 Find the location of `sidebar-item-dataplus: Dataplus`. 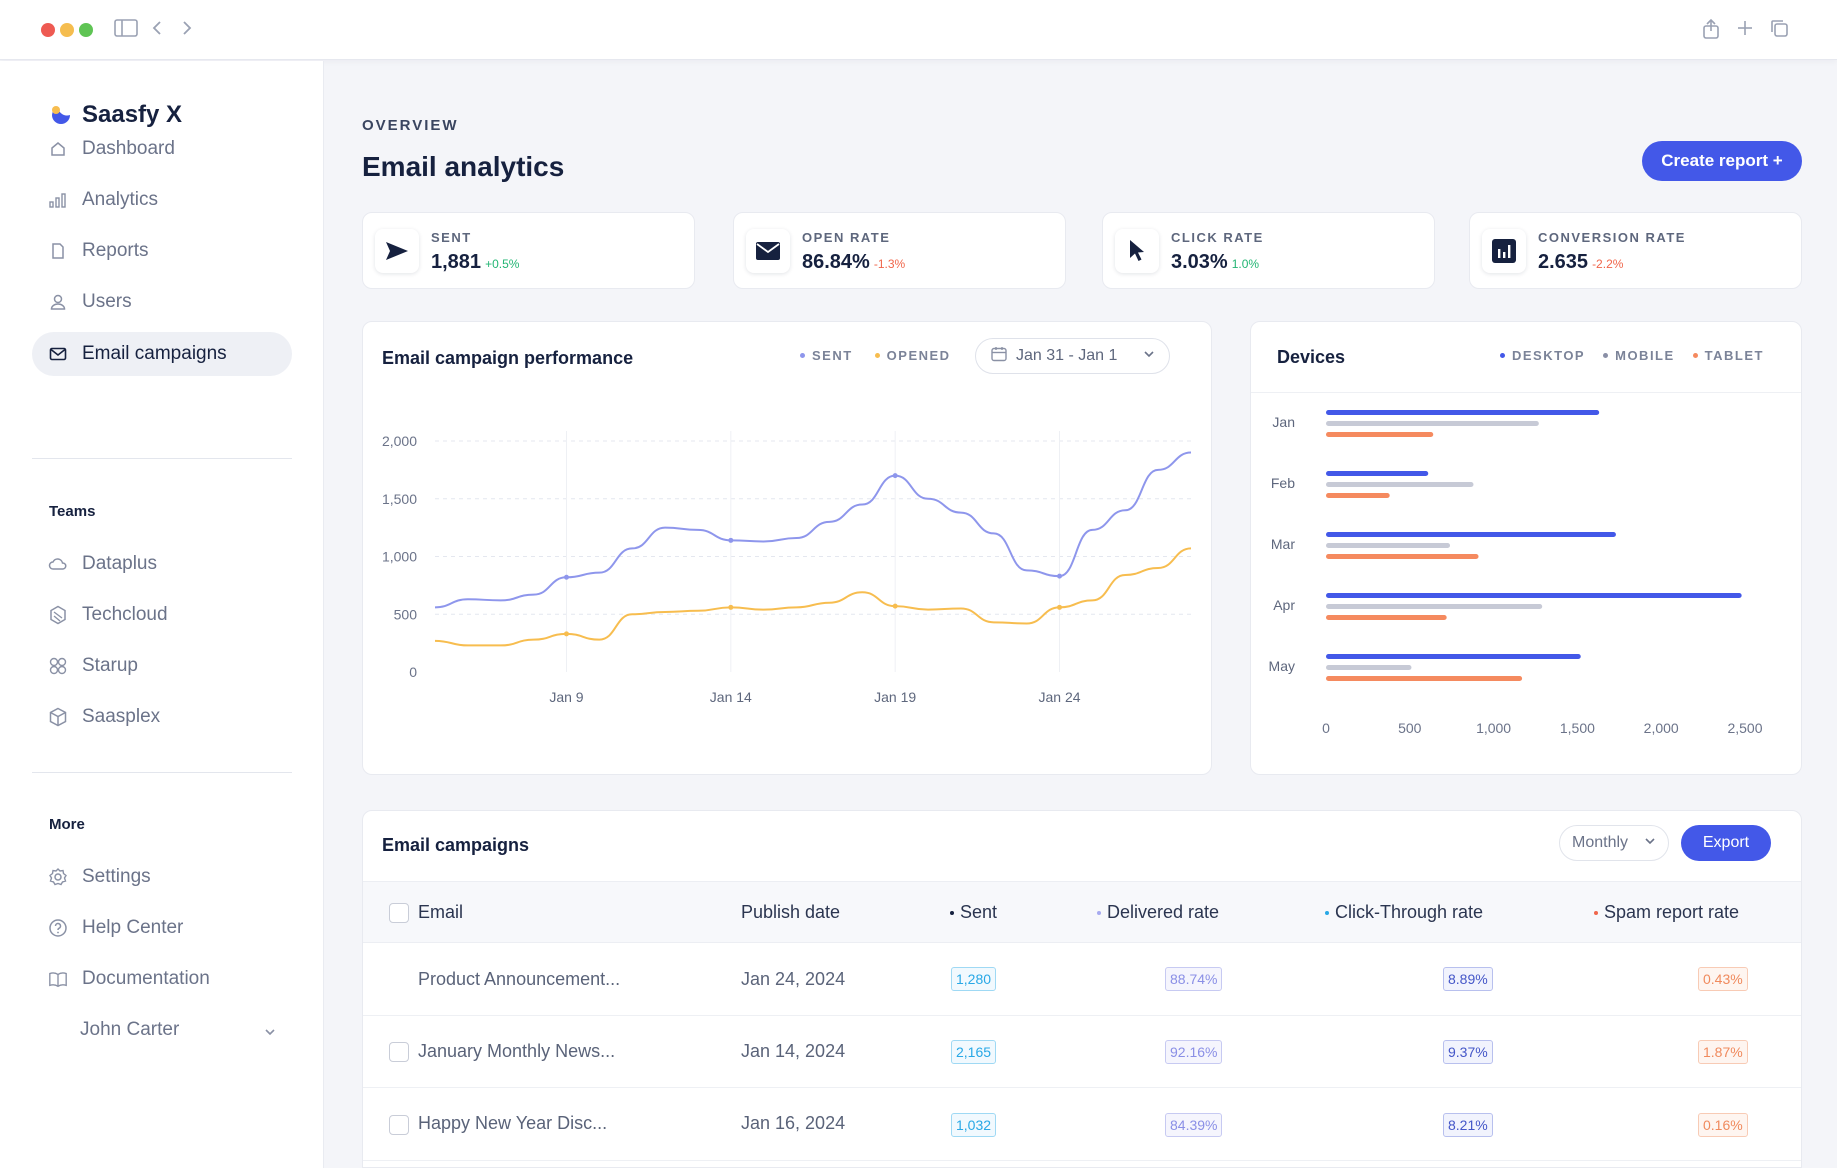

sidebar-item-dataplus: Dataplus is located at coordinates (162, 564).